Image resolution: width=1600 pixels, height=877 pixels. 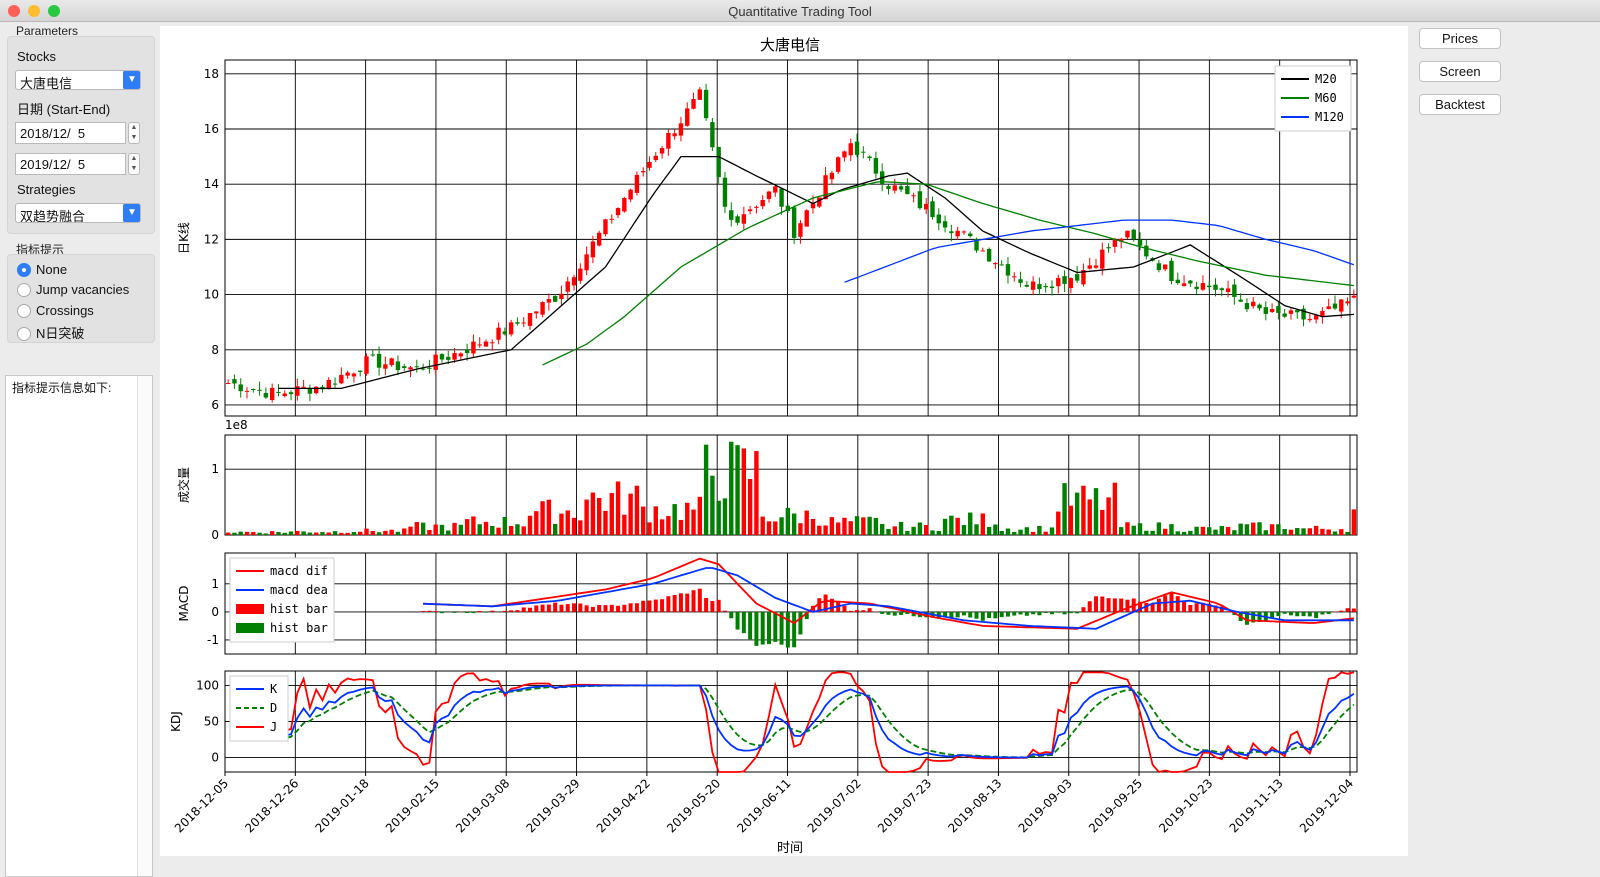 I want to click on radio-jump-vacancies: Jump vacancies, so click(x=73, y=290).